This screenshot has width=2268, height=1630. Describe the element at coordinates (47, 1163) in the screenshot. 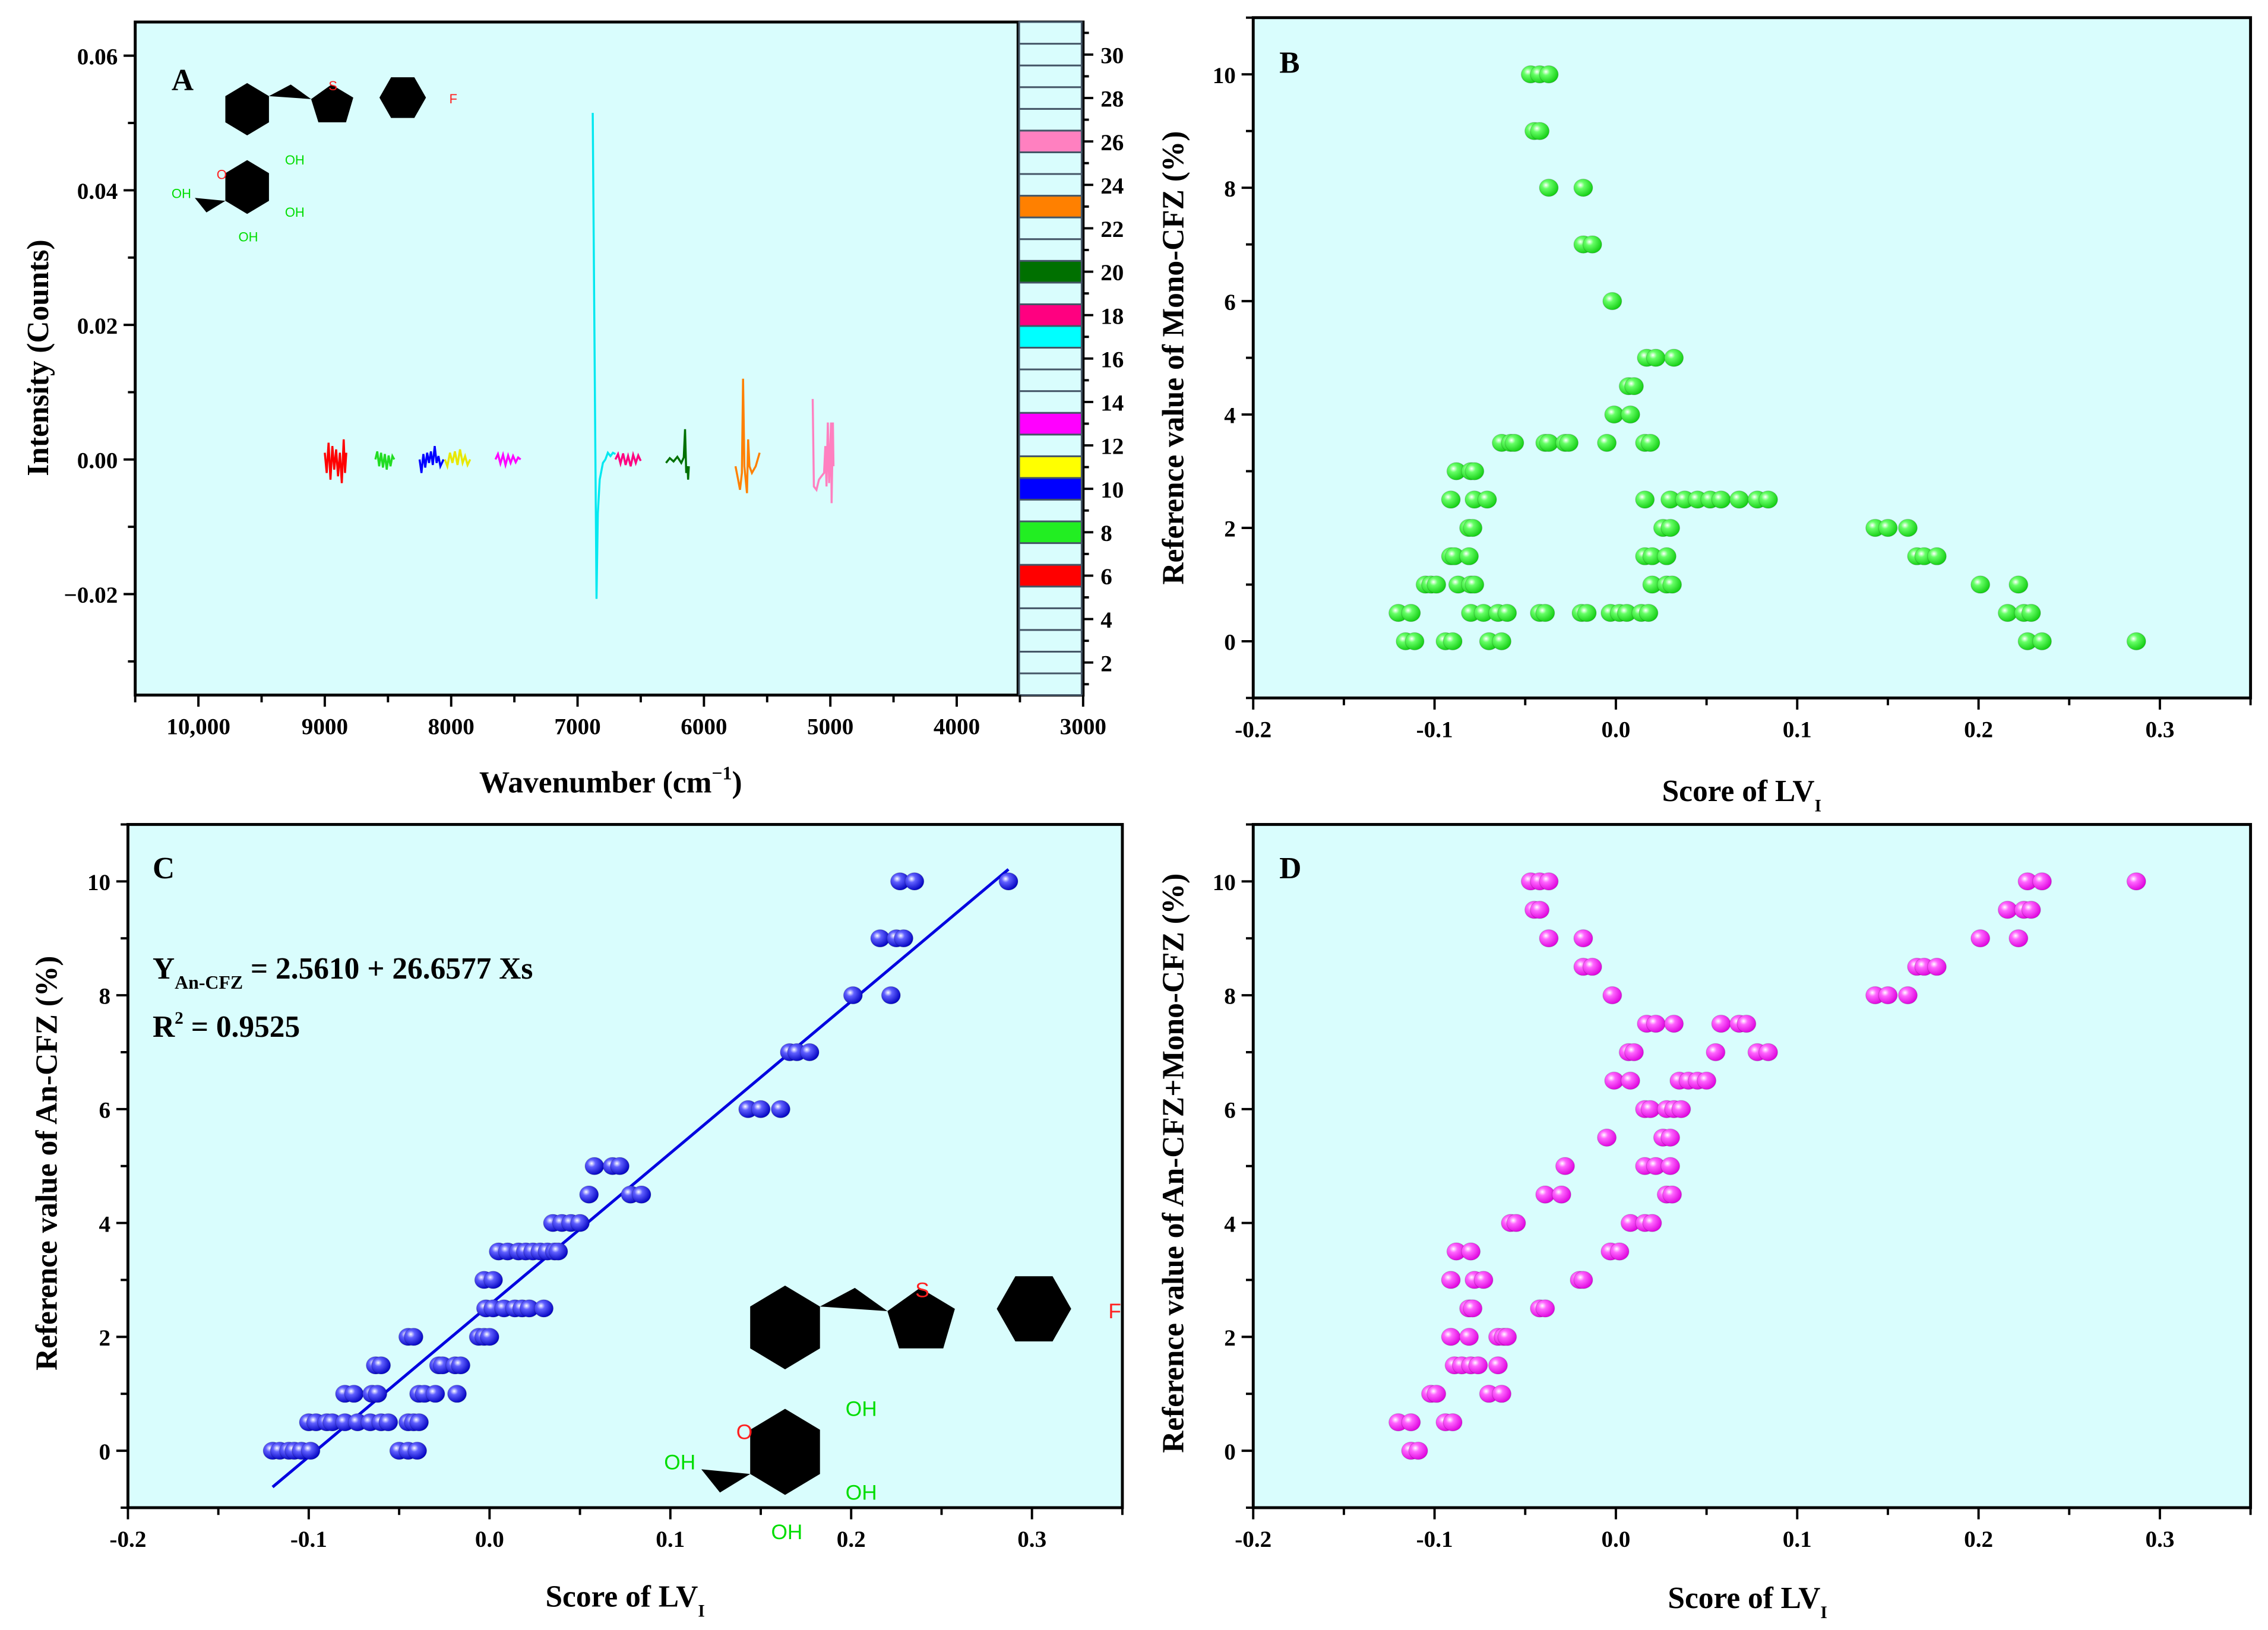

I see `panel-c-y-label: Reference value of An-CFZ (%)` at that location.